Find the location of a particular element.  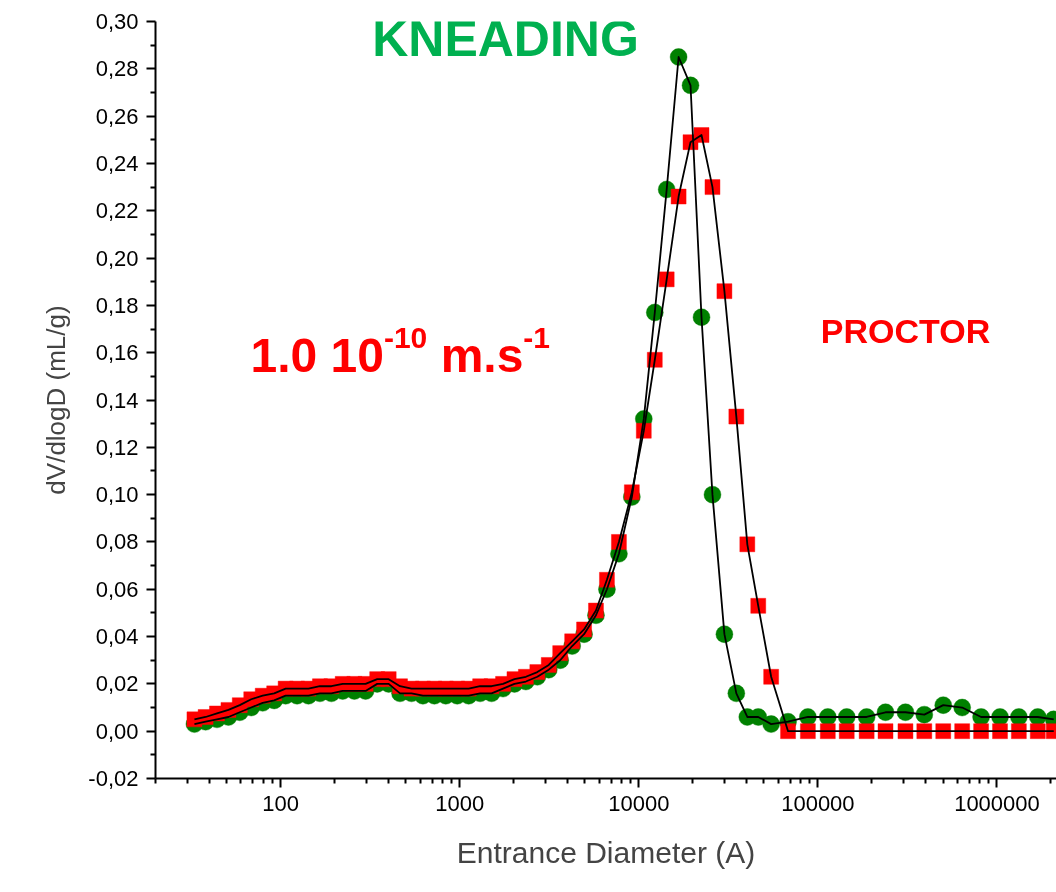

x-axis-title: Entrance Diameter (A) is located at coordinates (606, 852).